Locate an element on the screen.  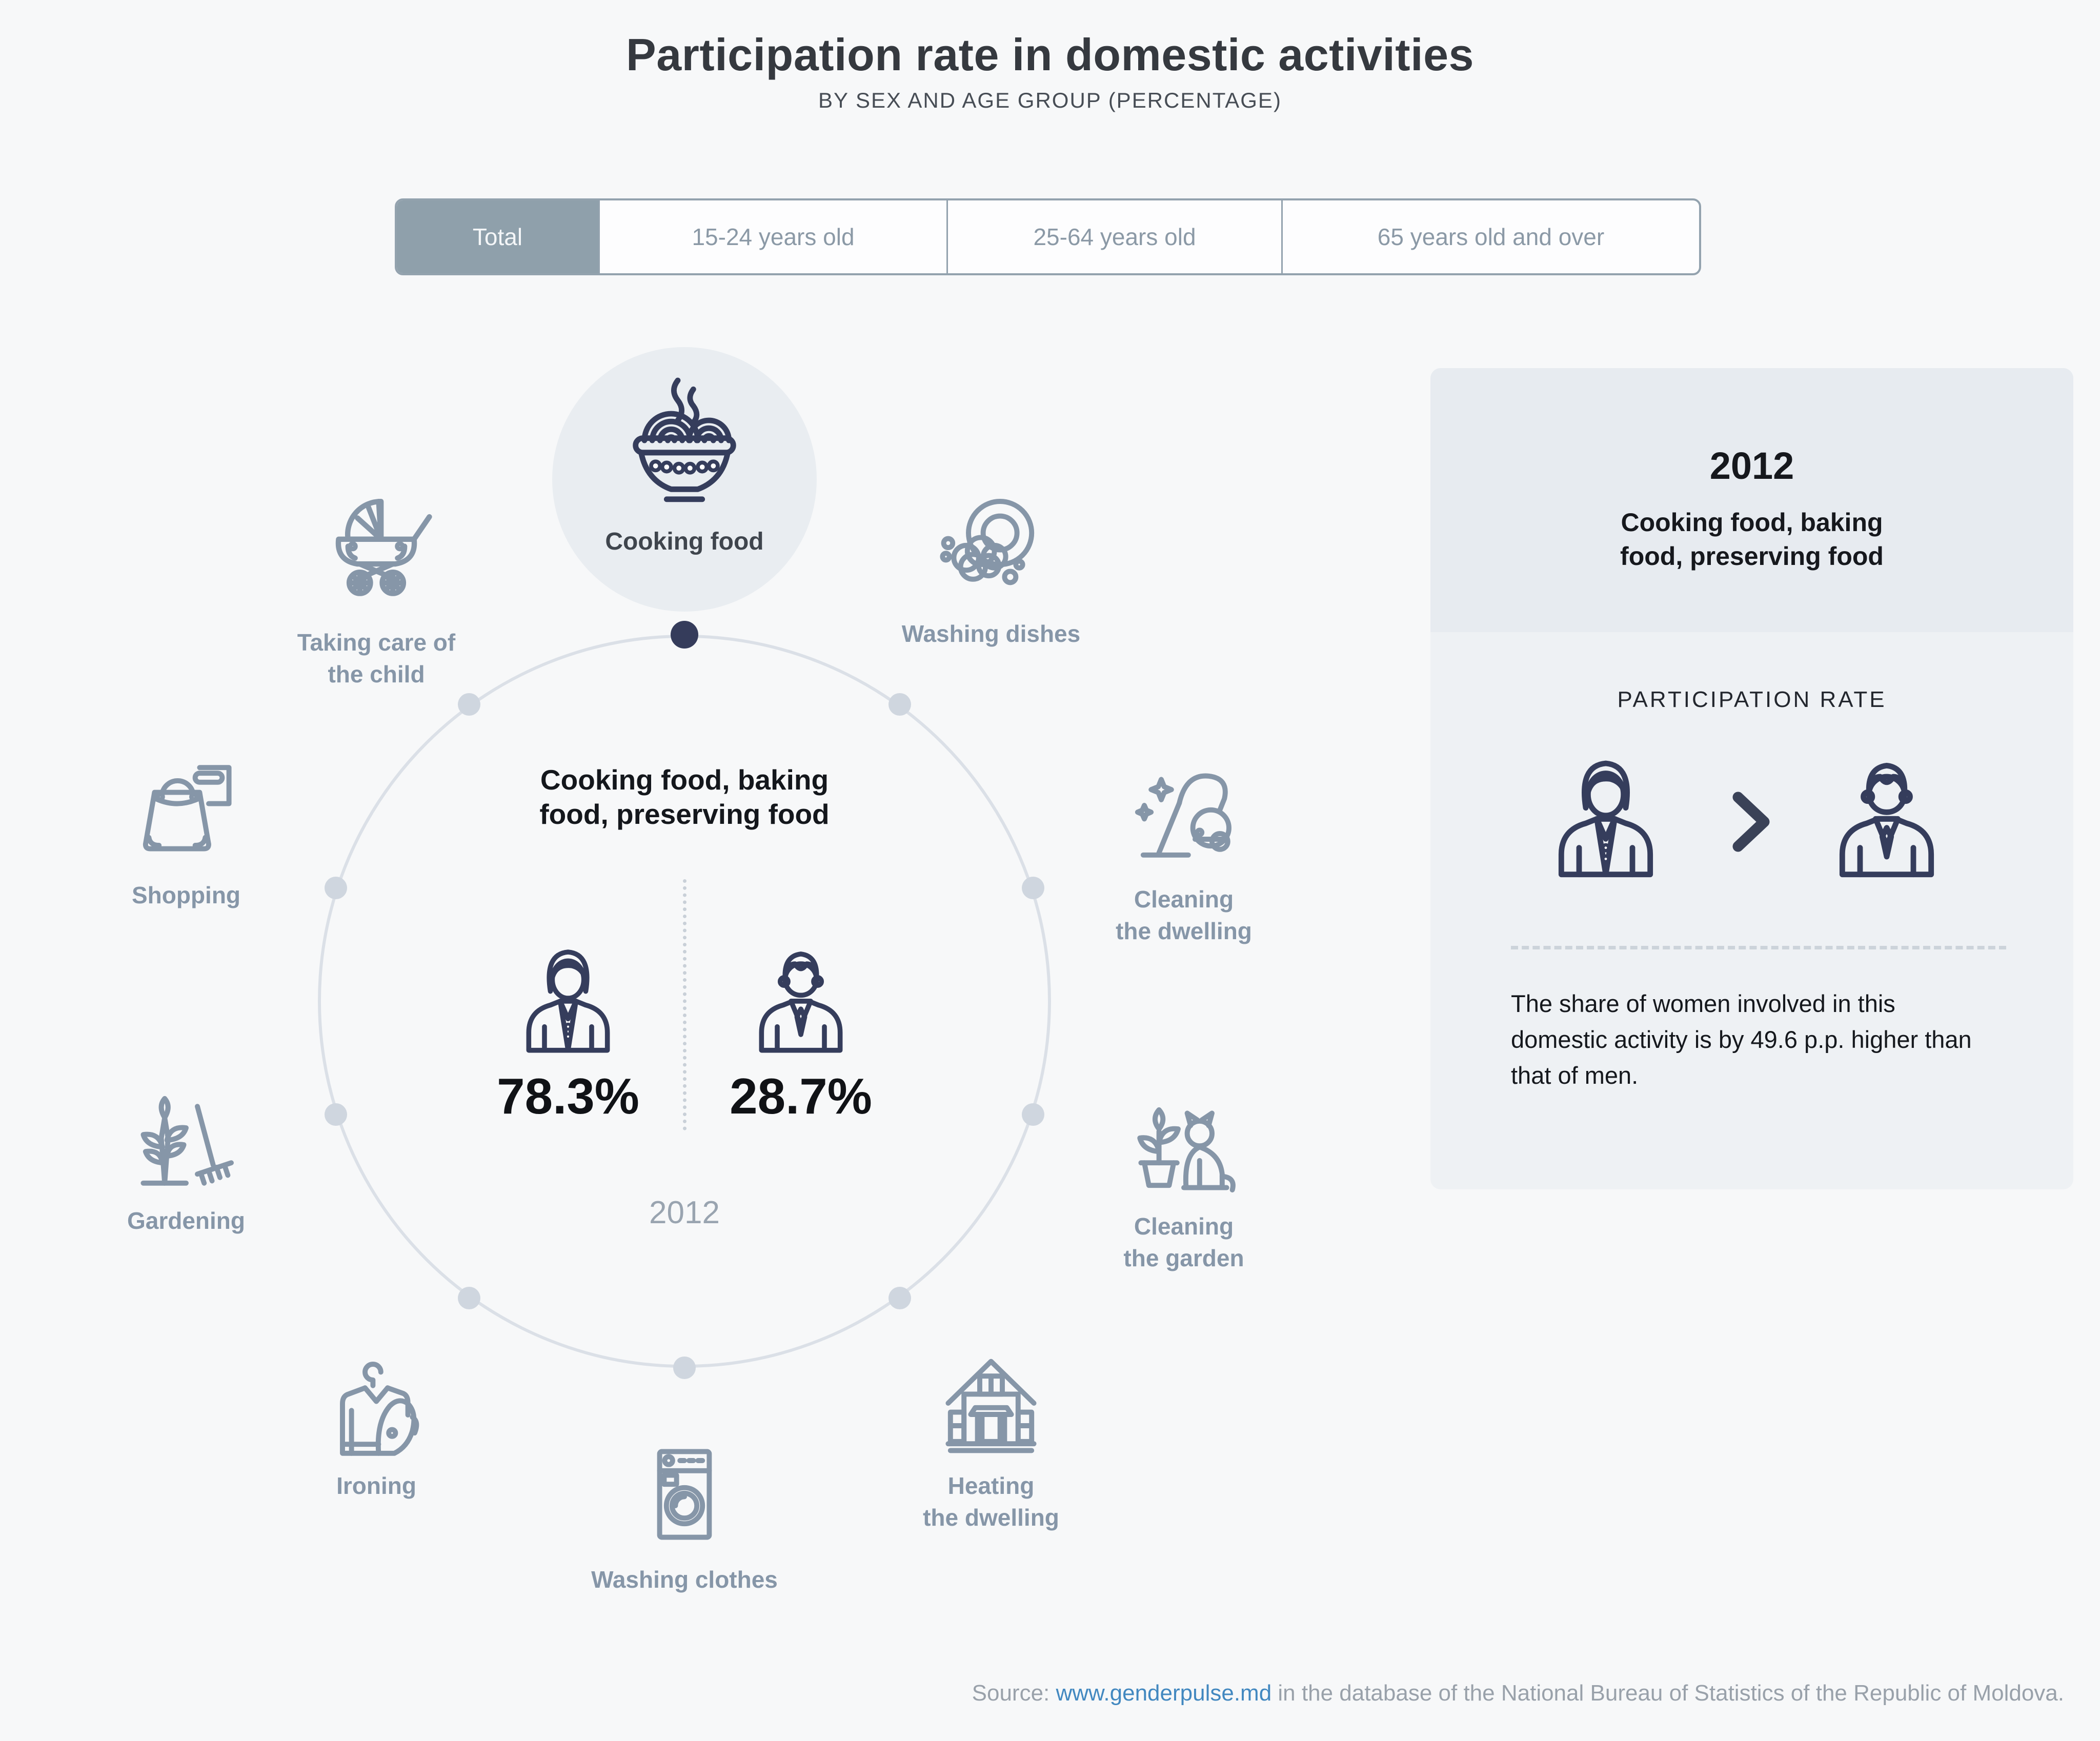
activity-cooking-food-selected: Cooking food is located at coordinates (684, 479).